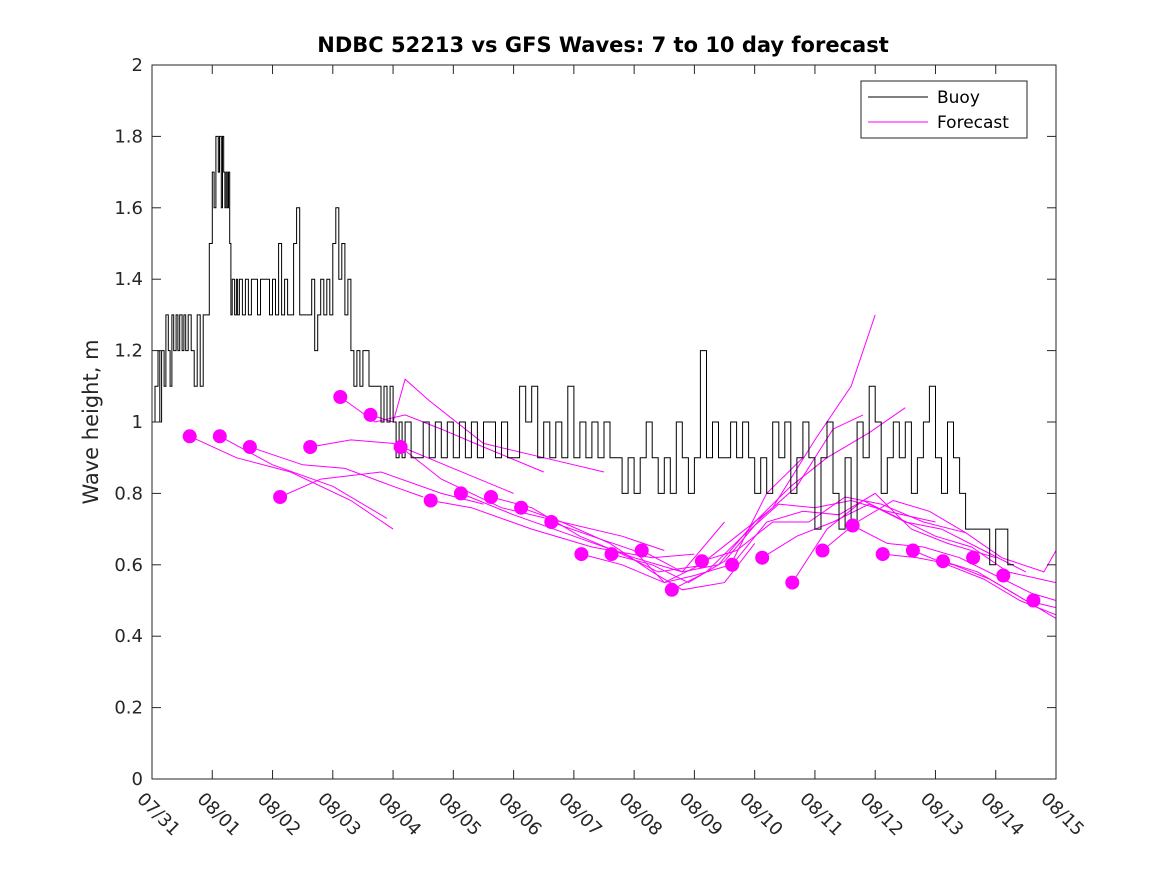 The width and height of the screenshot is (1167, 875). What do you see at coordinates (128, 493) in the screenshot?
I see `y-tick-label: 0.8` at bounding box center [128, 493].